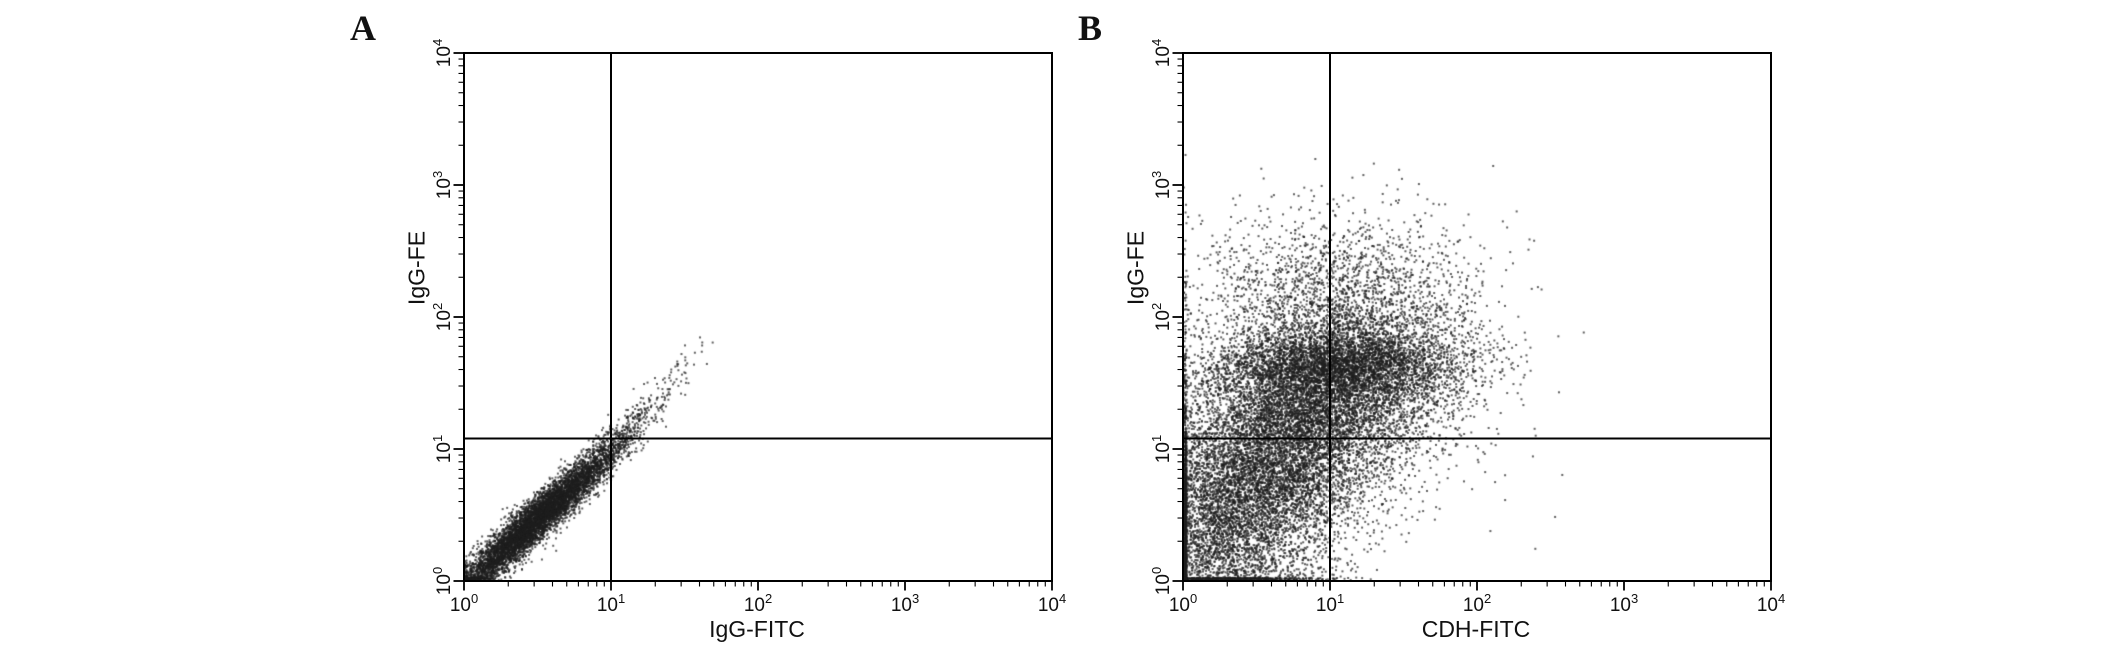 Image resolution: width=2126 pixels, height=652 pixels. I want to click on panel-a-x-axis-label: IgG-FITC, so click(757, 629).